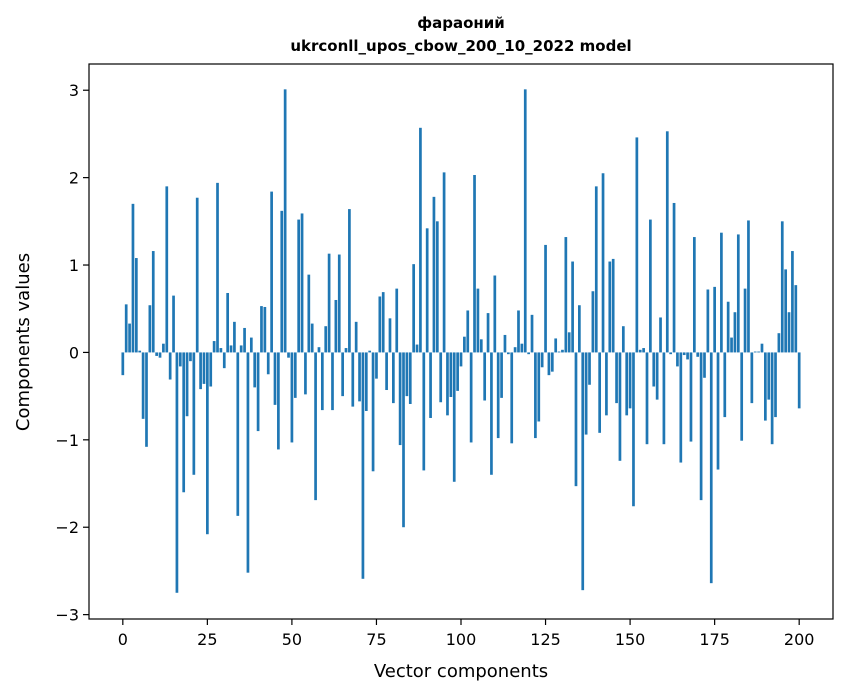 The height and width of the screenshot is (696, 847). Describe the element at coordinates (461, 23) in the screenshot. I see `chart-title-line1: фараоний` at that location.